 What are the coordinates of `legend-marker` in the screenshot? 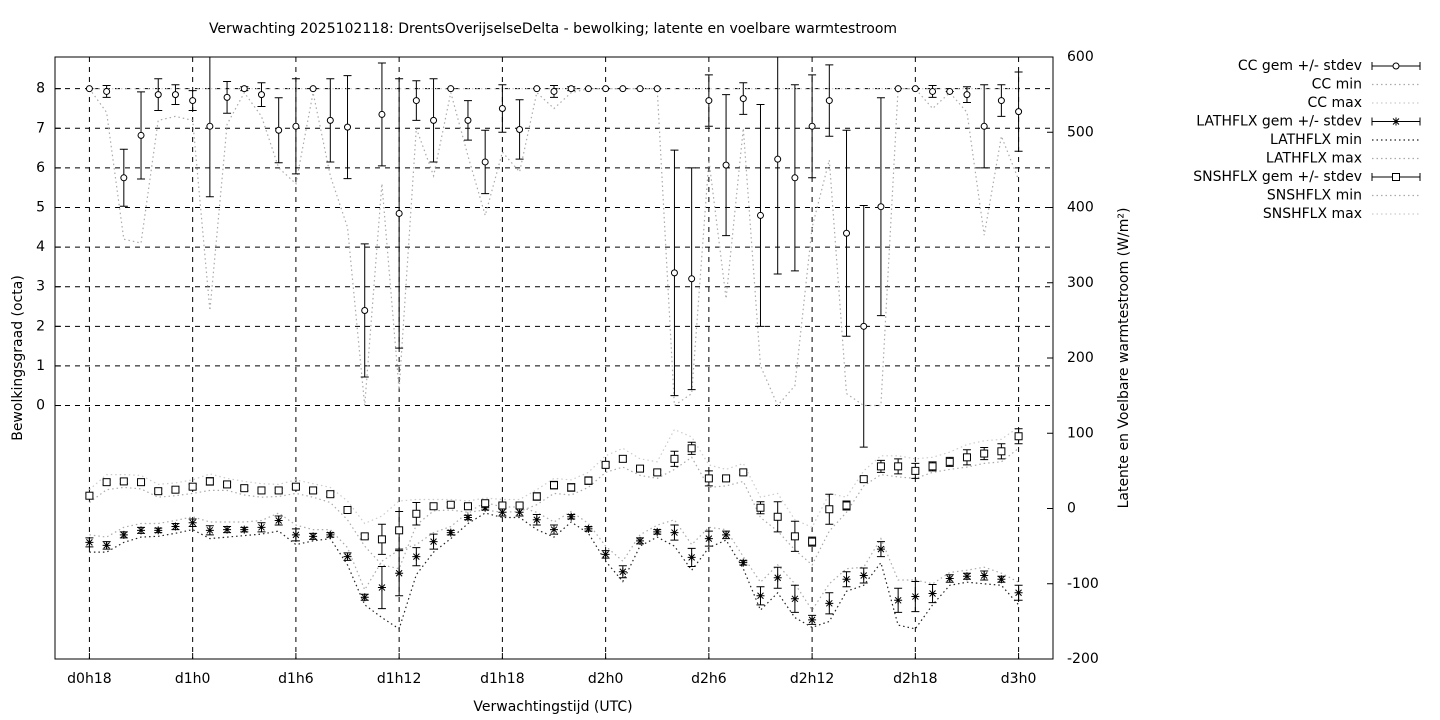 It's located at (1396, 177).